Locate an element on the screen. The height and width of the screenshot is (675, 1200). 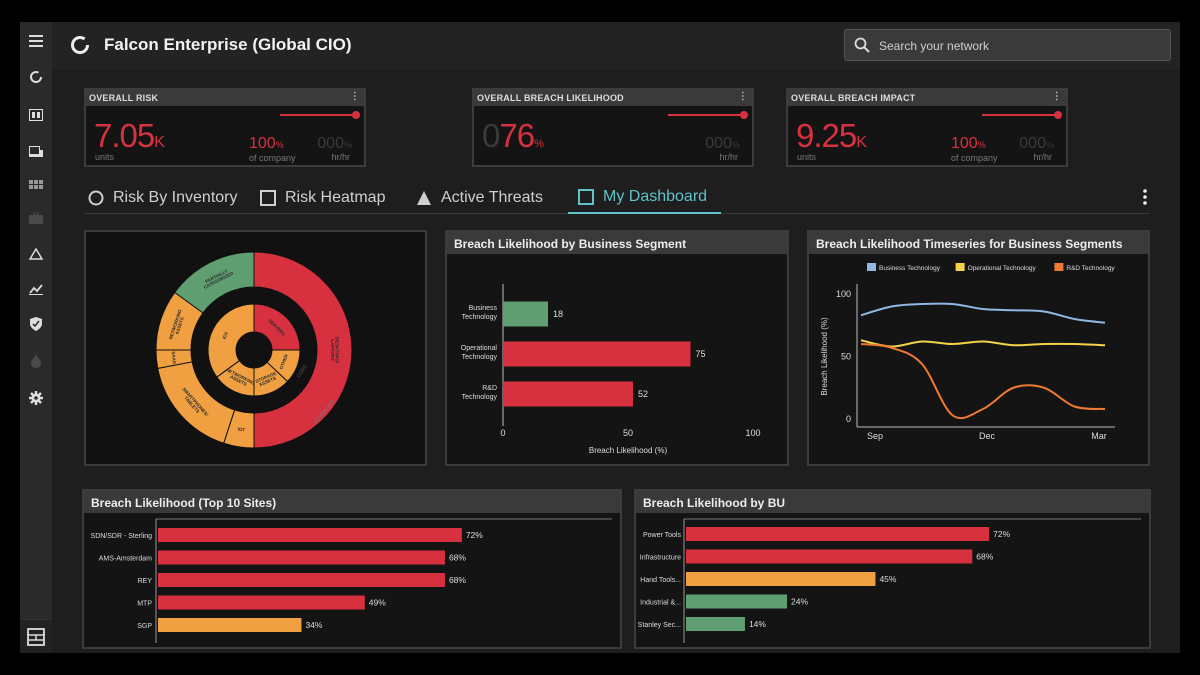
grid-icon is located at coordinates (36, 186).